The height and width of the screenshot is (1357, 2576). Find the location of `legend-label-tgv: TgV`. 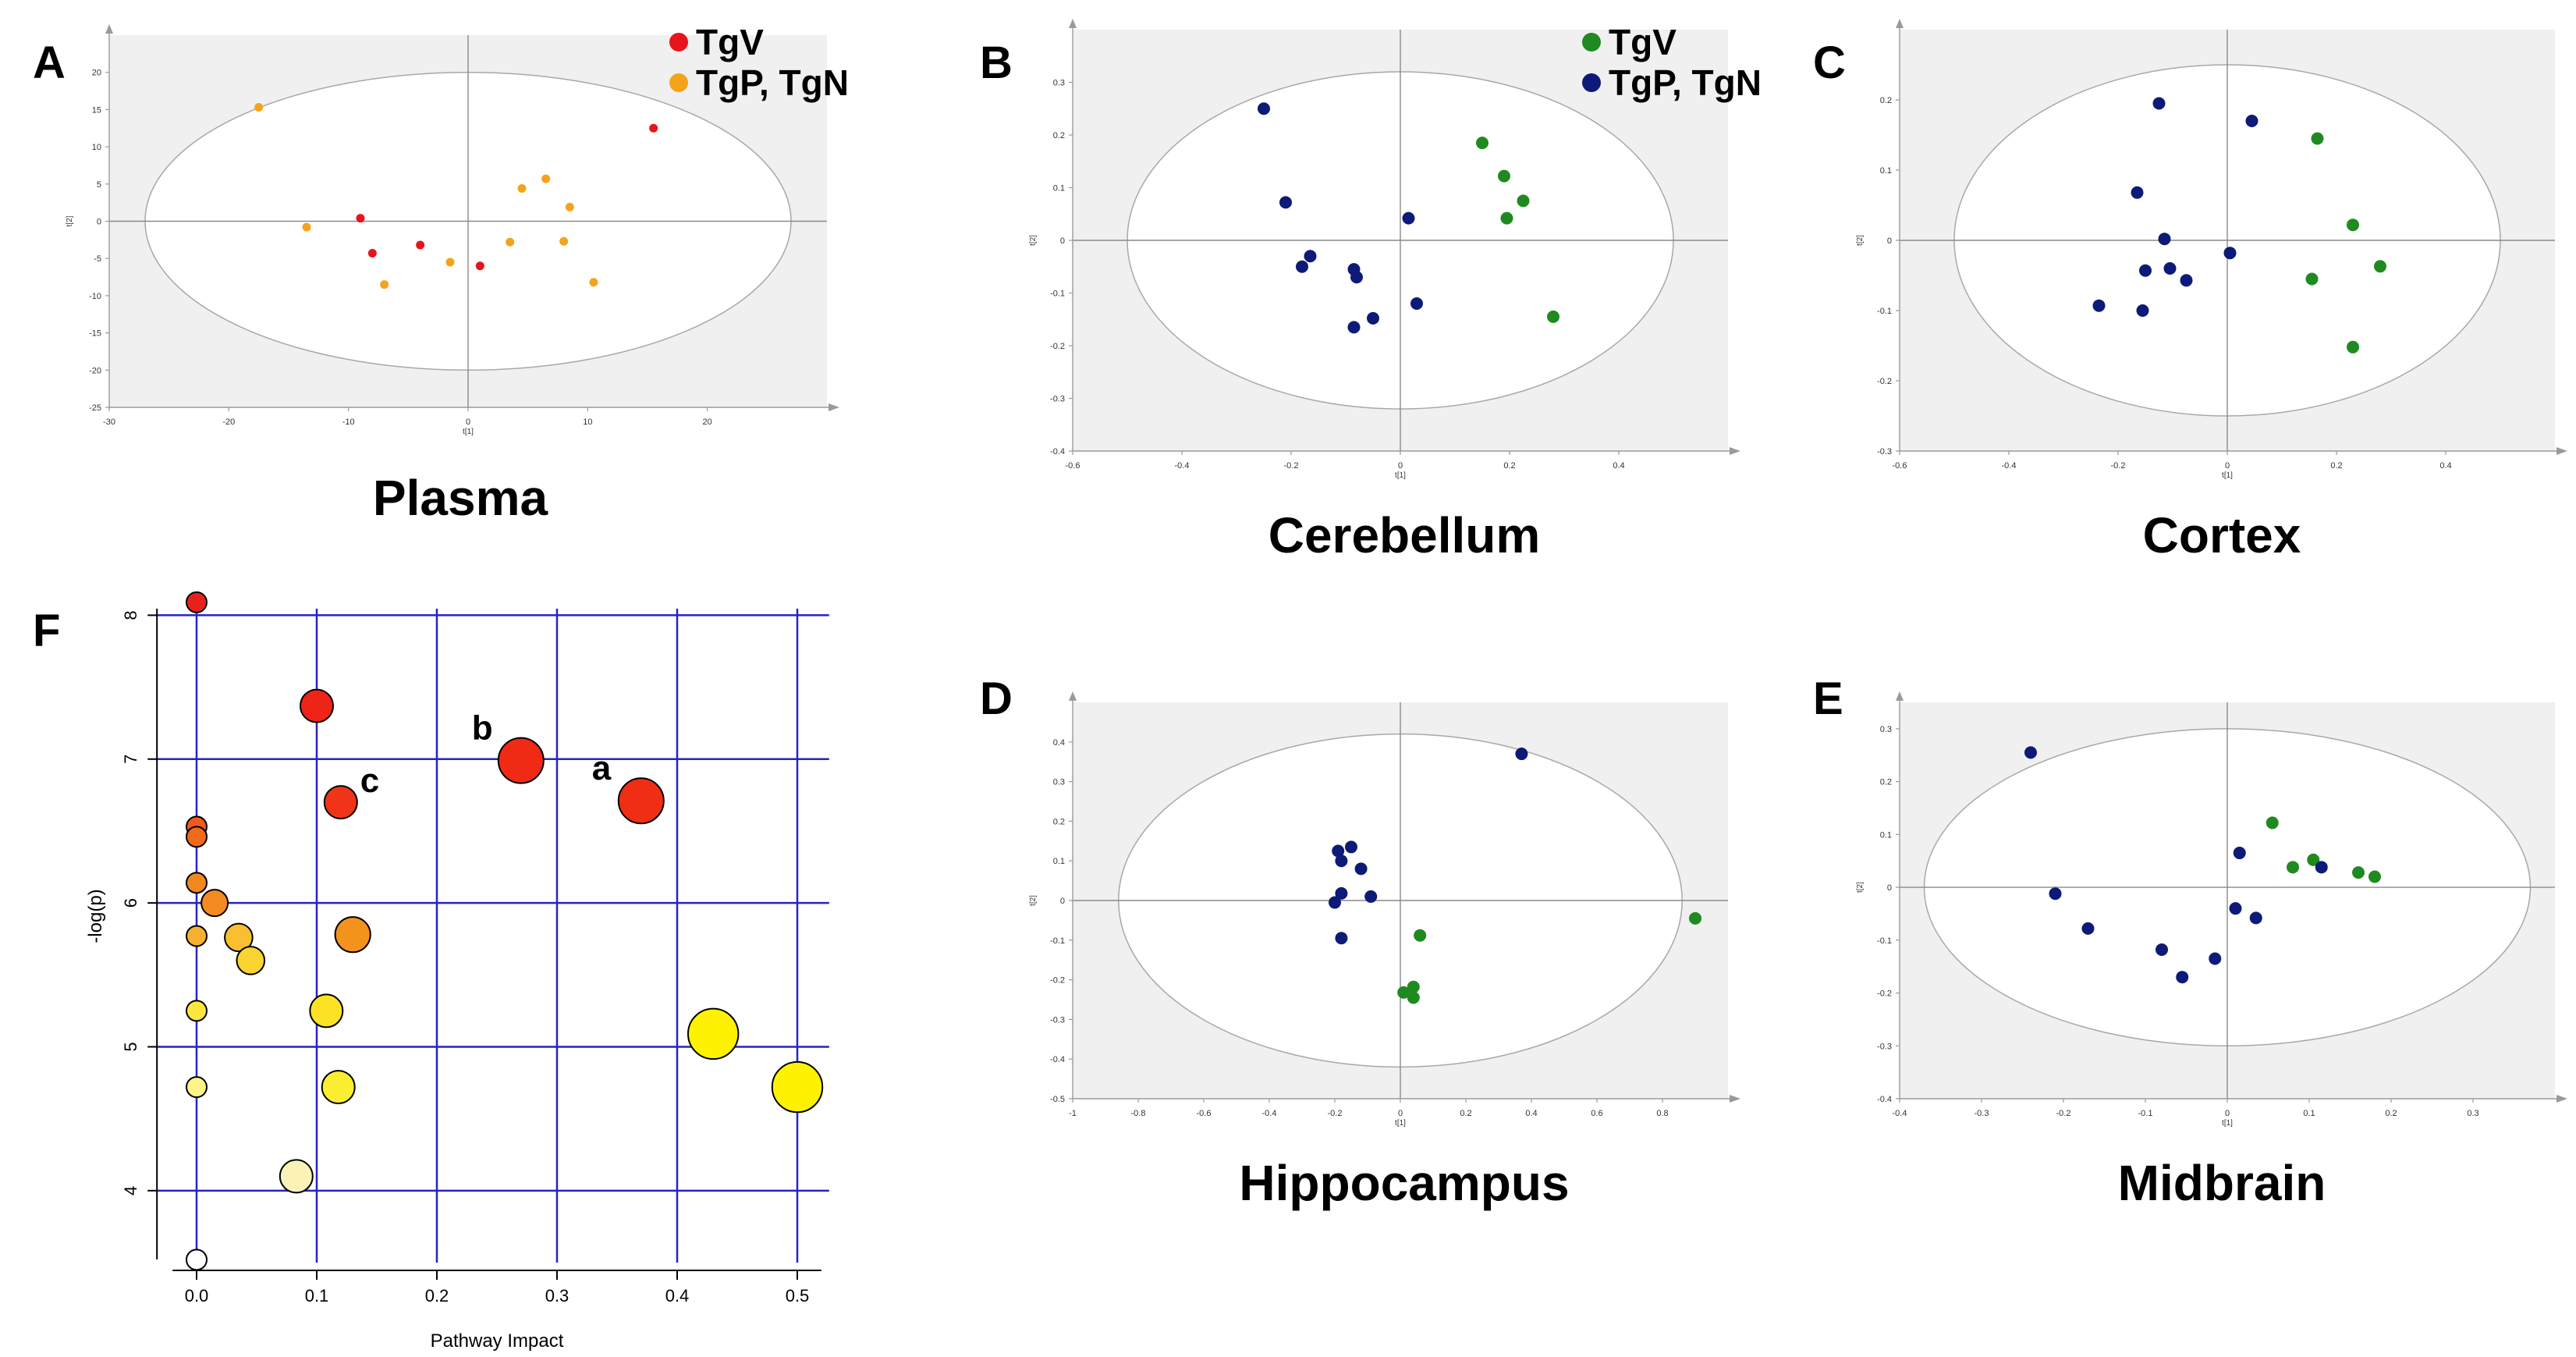

legend-label-tgv: TgV is located at coordinates (1643, 42).